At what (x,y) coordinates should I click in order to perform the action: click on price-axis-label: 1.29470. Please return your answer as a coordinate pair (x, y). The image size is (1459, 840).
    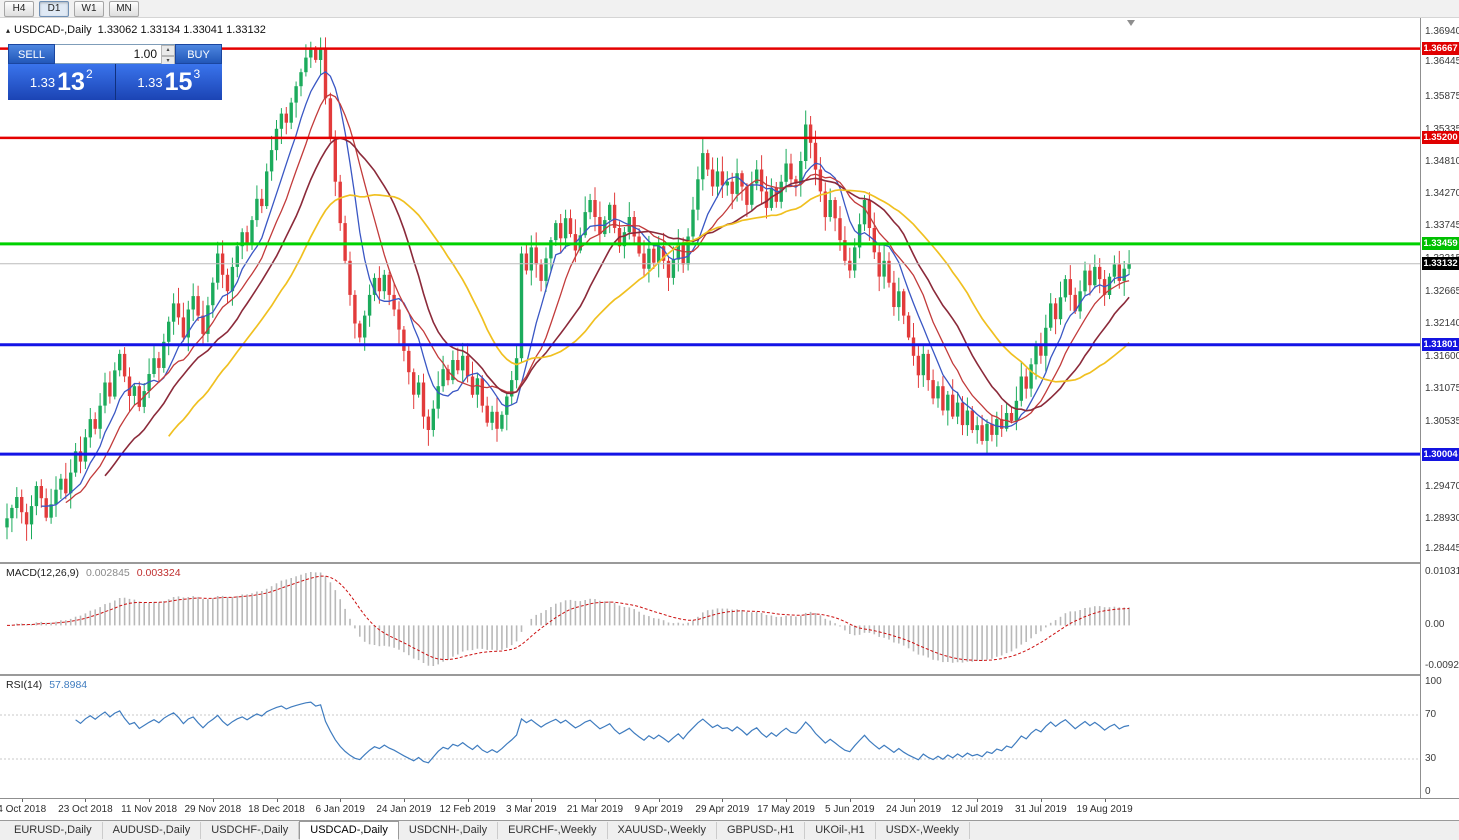
    Looking at the image, I should click on (1442, 486).